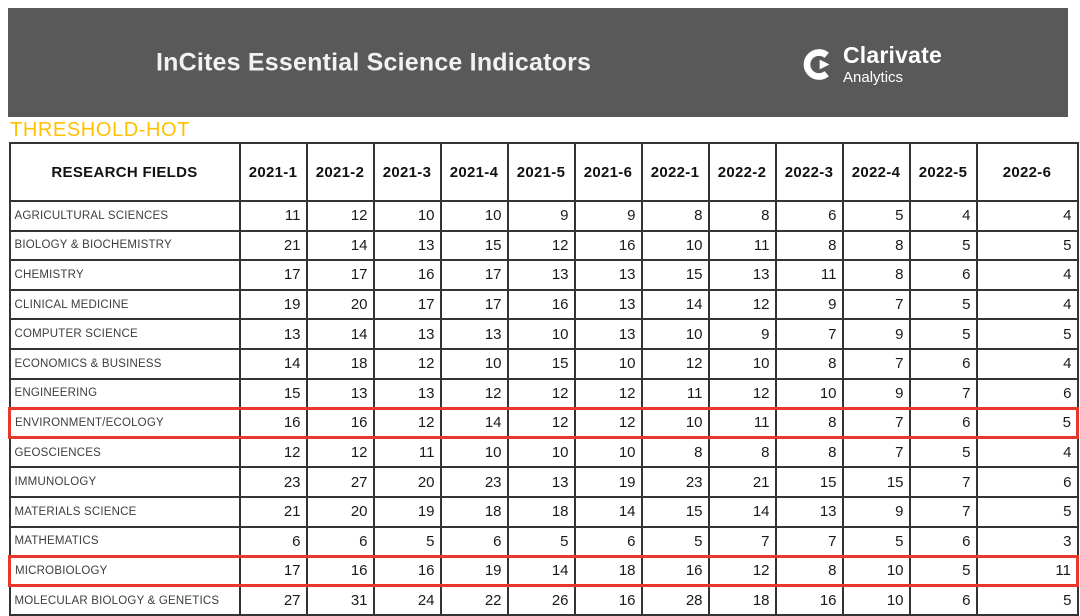 The width and height of the screenshot is (1080, 616). What do you see at coordinates (876, 172) in the screenshot?
I see `period-column-header: 2022-4` at bounding box center [876, 172].